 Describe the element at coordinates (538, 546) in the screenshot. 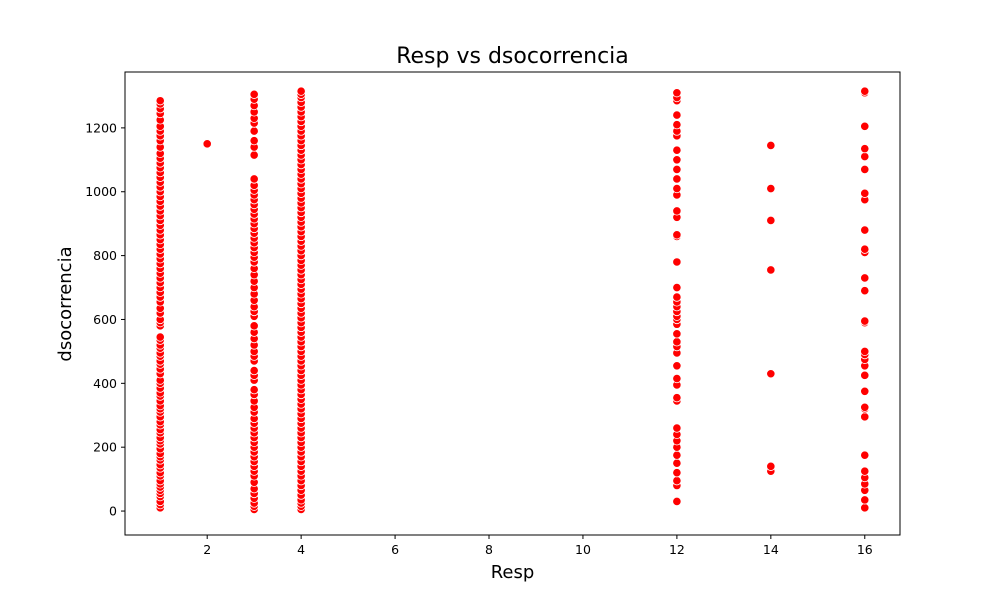

I see `x-axis-ticks: 2 4 6 8 10 12 14 16` at that location.